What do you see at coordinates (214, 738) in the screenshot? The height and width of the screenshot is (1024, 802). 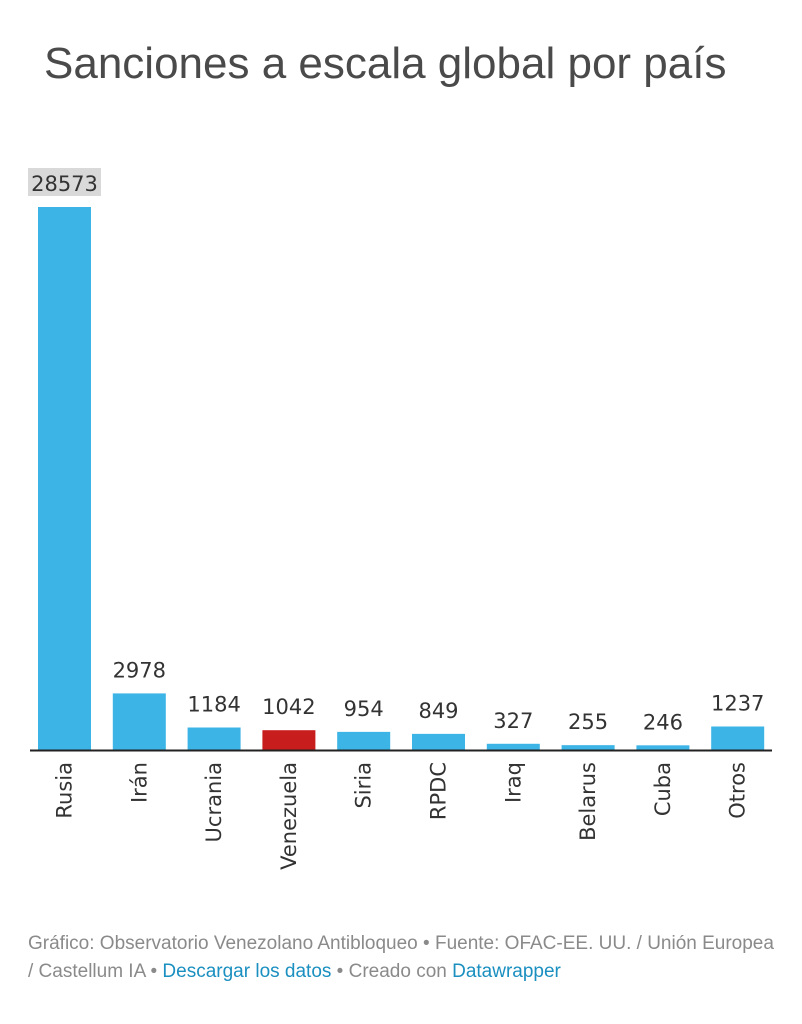 I see `bar-ucrania` at bounding box center [214, 738].